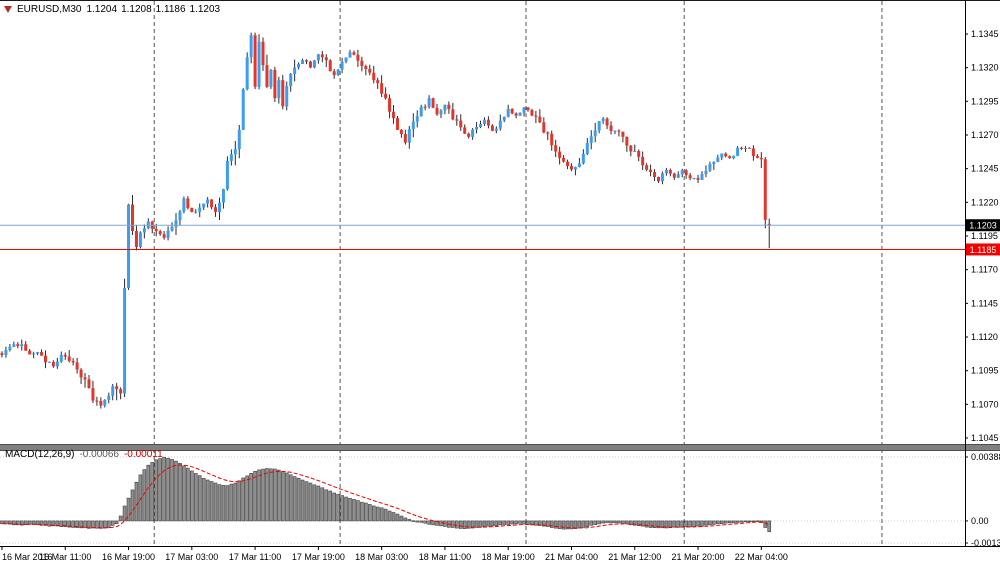 This screenshot has height=566, width=1000. I want to click on time-tick-label: 18 Mar 03:00, so click(381, 557).